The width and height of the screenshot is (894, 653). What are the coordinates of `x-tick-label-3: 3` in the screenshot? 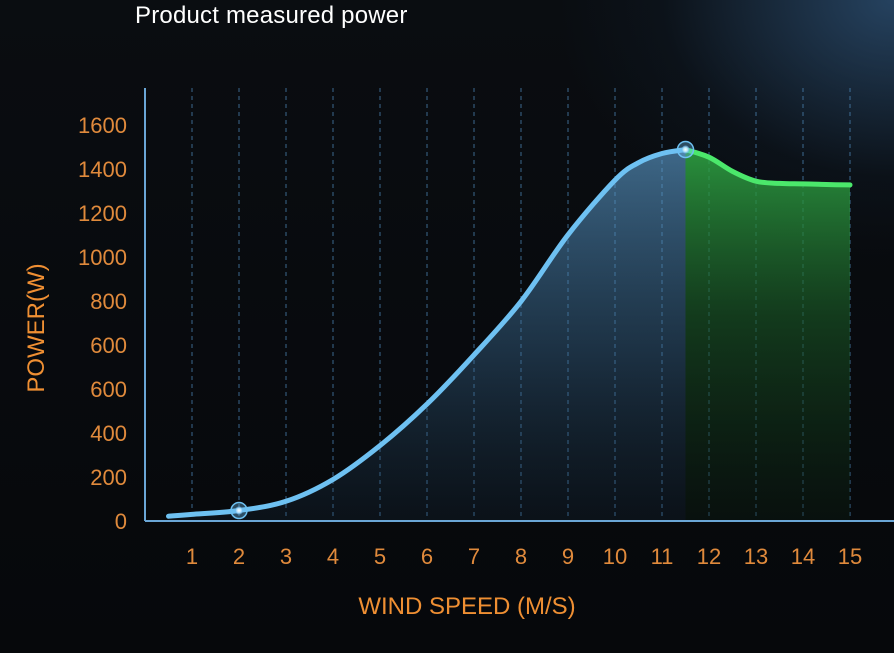 It's located at (286, 556).